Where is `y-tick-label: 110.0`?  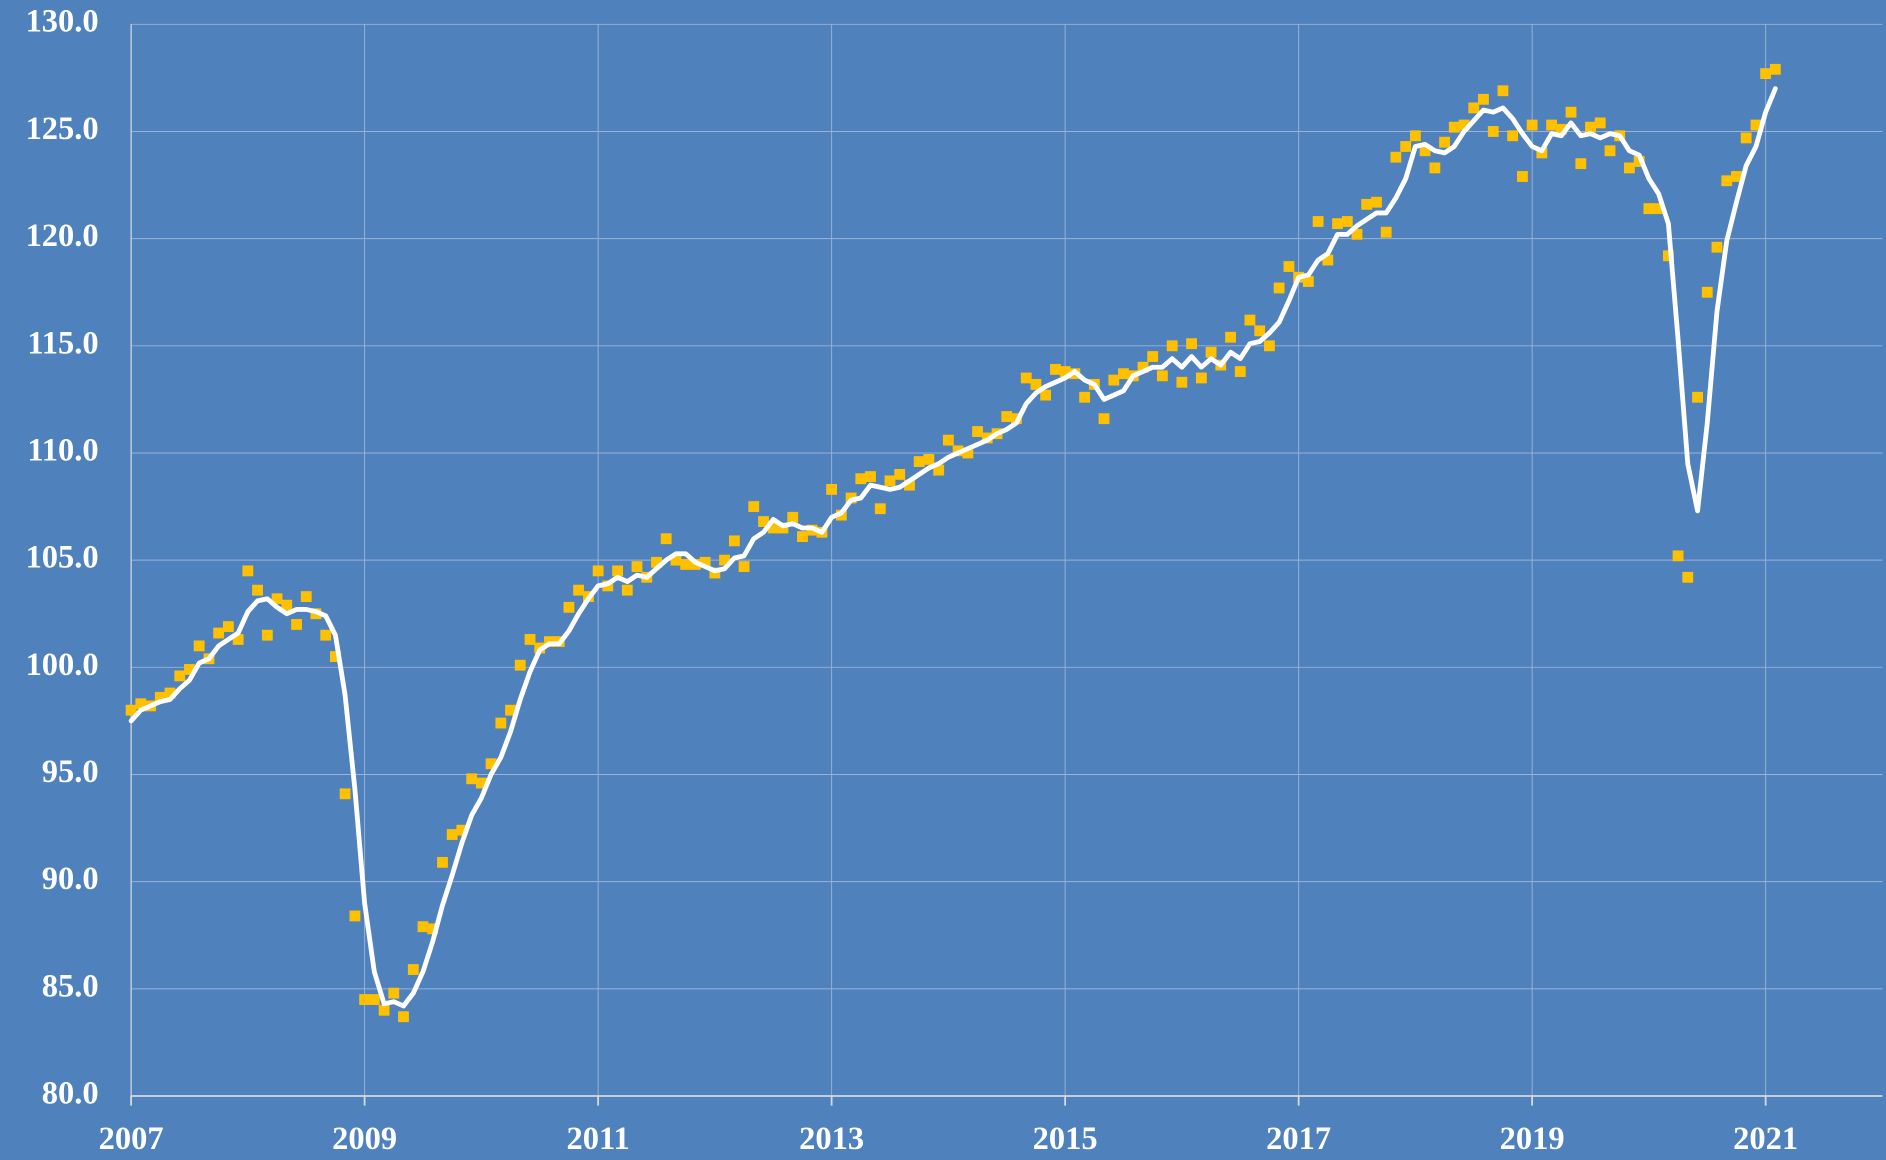 y-tick-label: 110.0 is located at coordinates (62, 450).